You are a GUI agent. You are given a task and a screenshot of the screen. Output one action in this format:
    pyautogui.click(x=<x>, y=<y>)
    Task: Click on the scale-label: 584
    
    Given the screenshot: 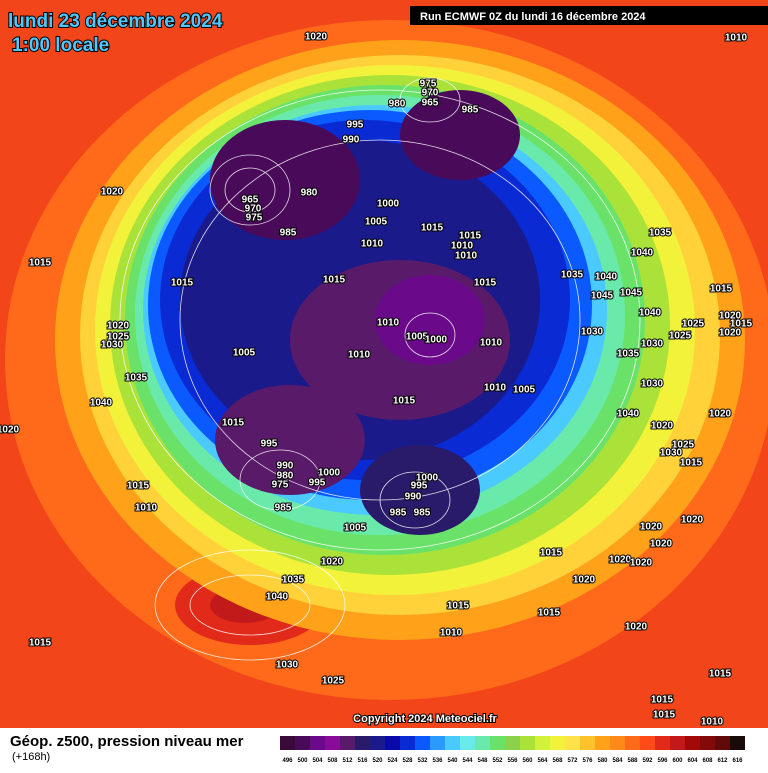 What is the action you would take?
    pyautogui.click(x=617, y=761)
    